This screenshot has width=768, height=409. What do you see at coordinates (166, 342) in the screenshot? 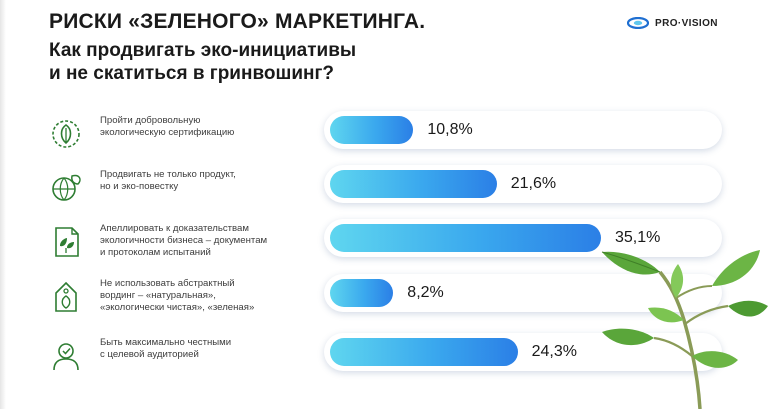
I see `category-label-line: Быть максимально честными` at bounding box center [166, 342].